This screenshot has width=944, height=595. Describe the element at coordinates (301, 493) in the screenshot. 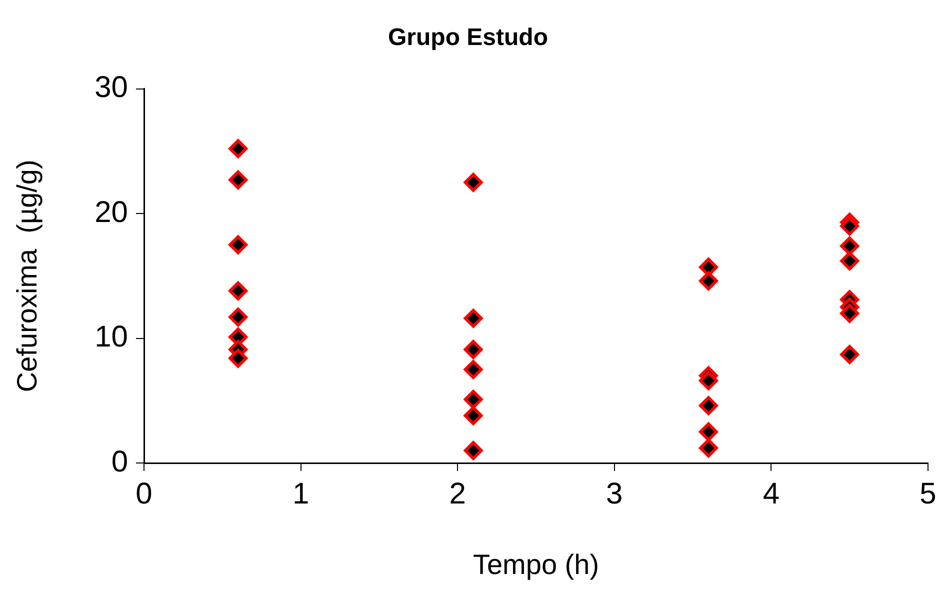

I see `x-tick-label: 1` at that location.